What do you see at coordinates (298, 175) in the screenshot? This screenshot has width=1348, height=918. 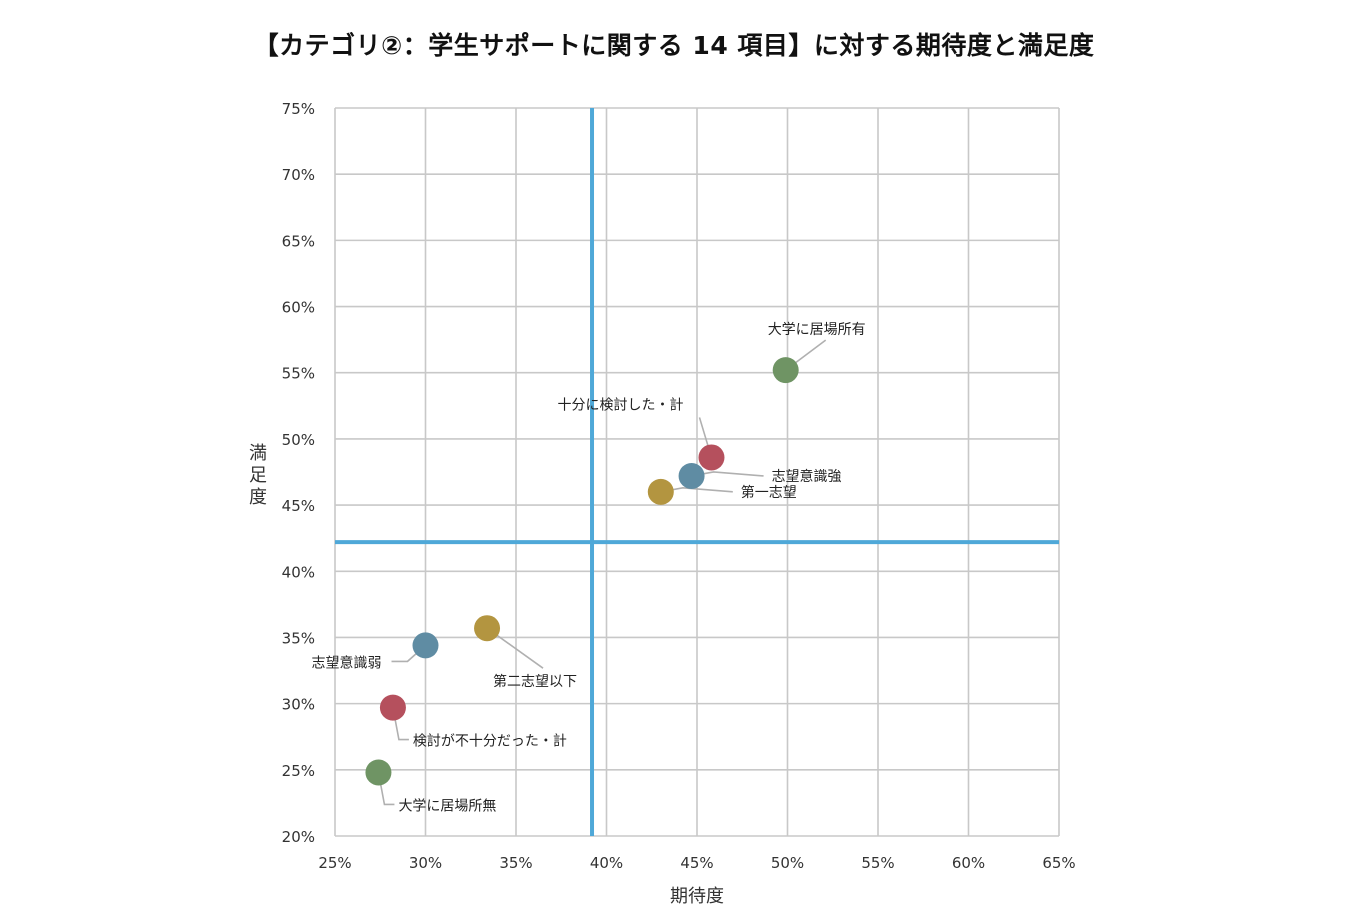 I see `y-tick-label: 70%` at bounding box center [298, 175].